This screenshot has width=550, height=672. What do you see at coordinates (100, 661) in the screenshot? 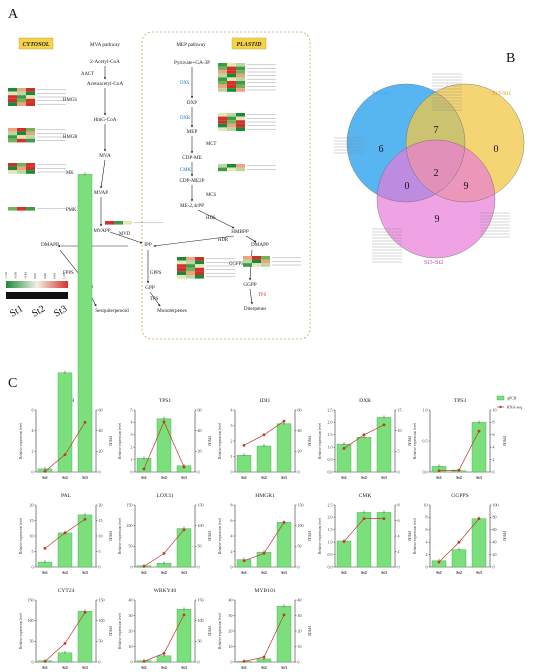
I see `y2-tick-label: 0` at bounding box center [100, 661].